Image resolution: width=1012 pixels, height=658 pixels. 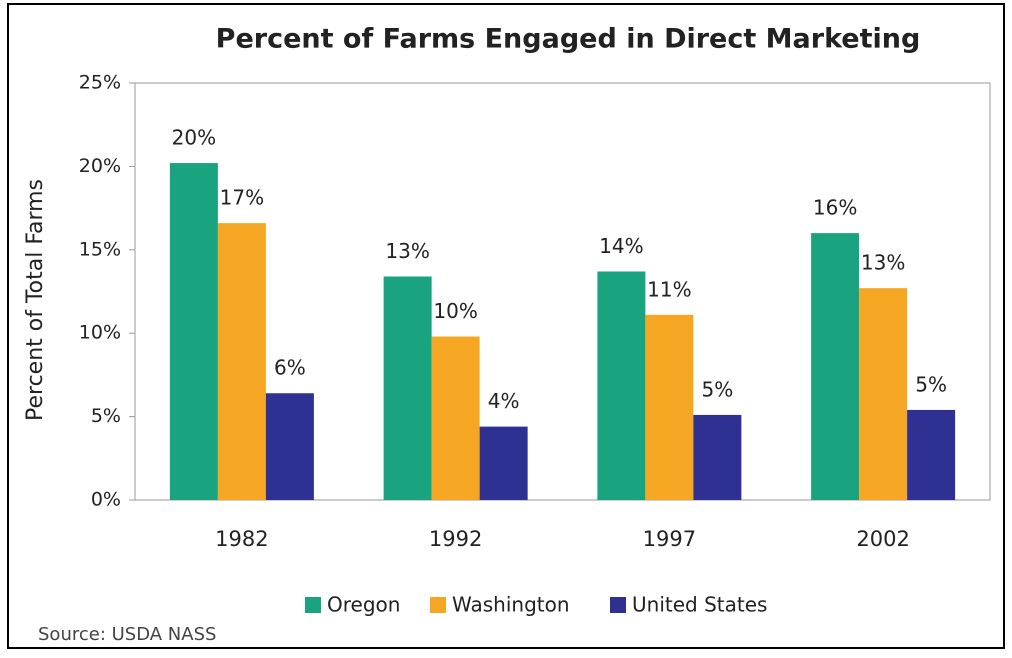 I want to click on value-label: 20%, so click(x=194, y=138).